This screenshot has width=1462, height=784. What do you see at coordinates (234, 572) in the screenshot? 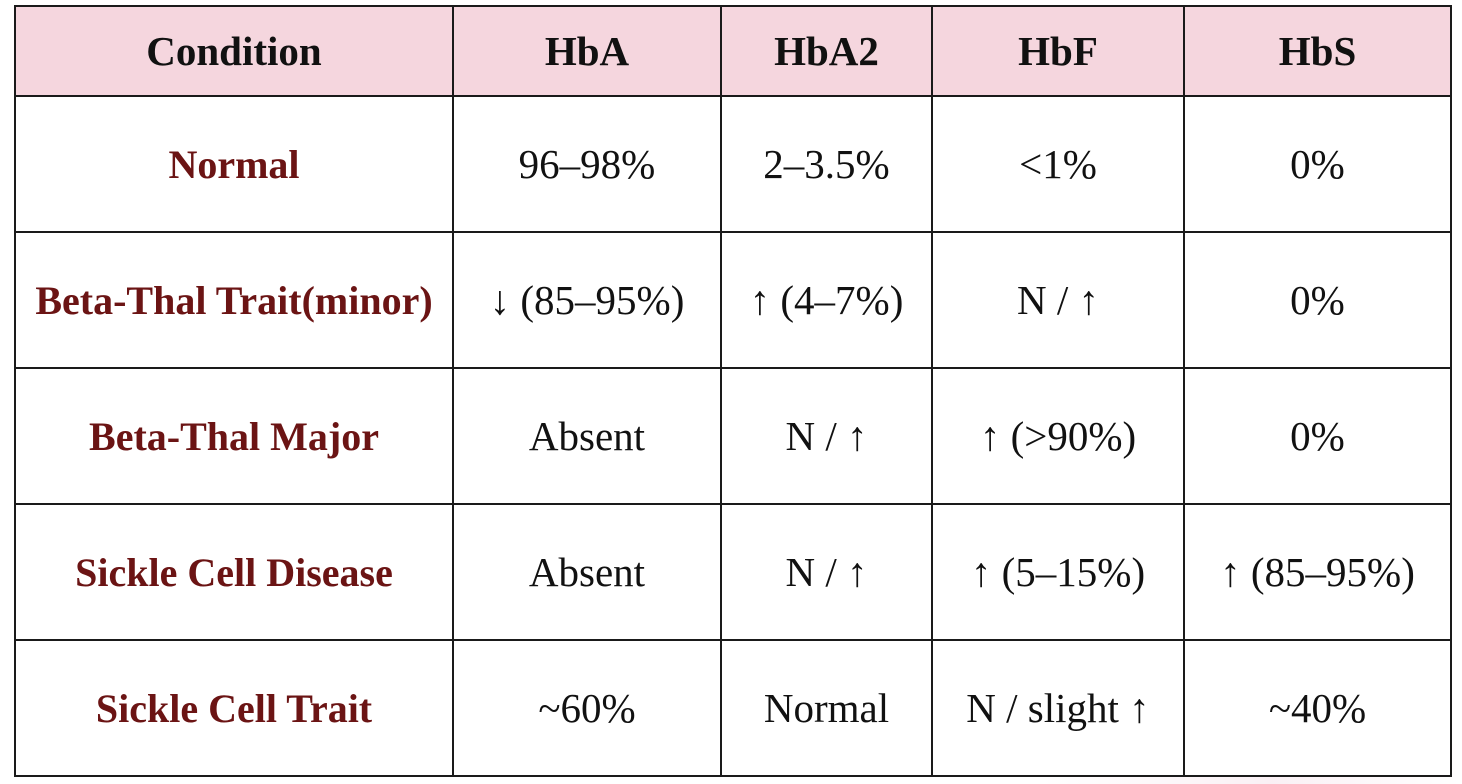
I see `row-condition: Sickle Cell Disease` at bounding box center [234, 572].